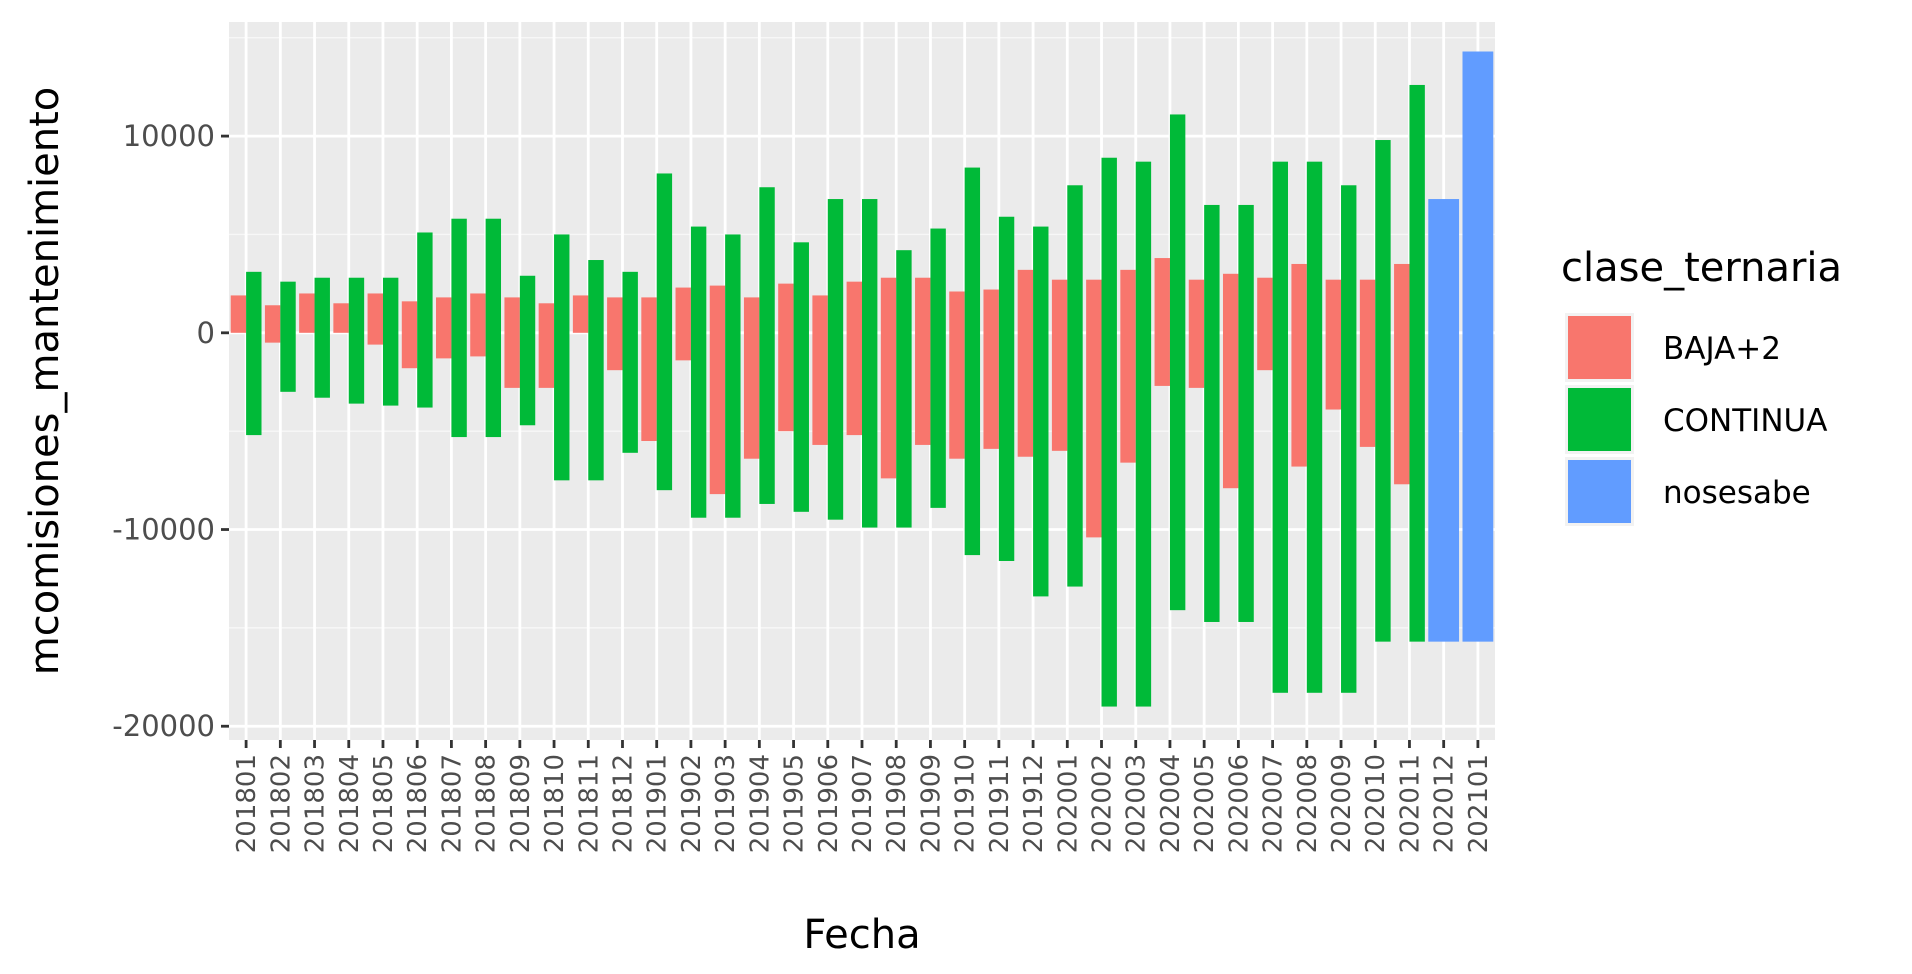  Describe the element at coordinates (487, 803) in the screenshot. I see `x-tick-label: 201808` at that location.